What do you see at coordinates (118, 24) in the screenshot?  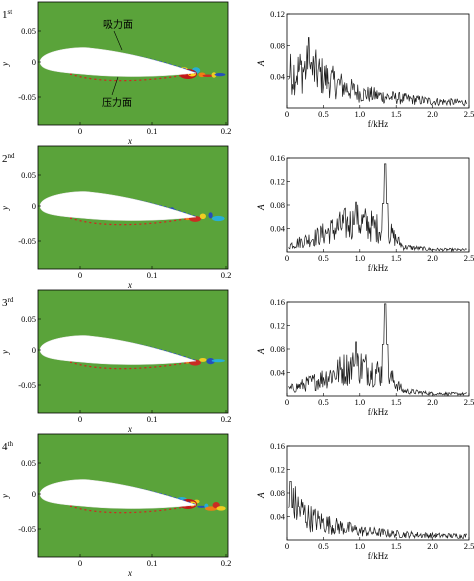 I see `annotation-suction-side: 吸力面` at bounding box center [118, 24].